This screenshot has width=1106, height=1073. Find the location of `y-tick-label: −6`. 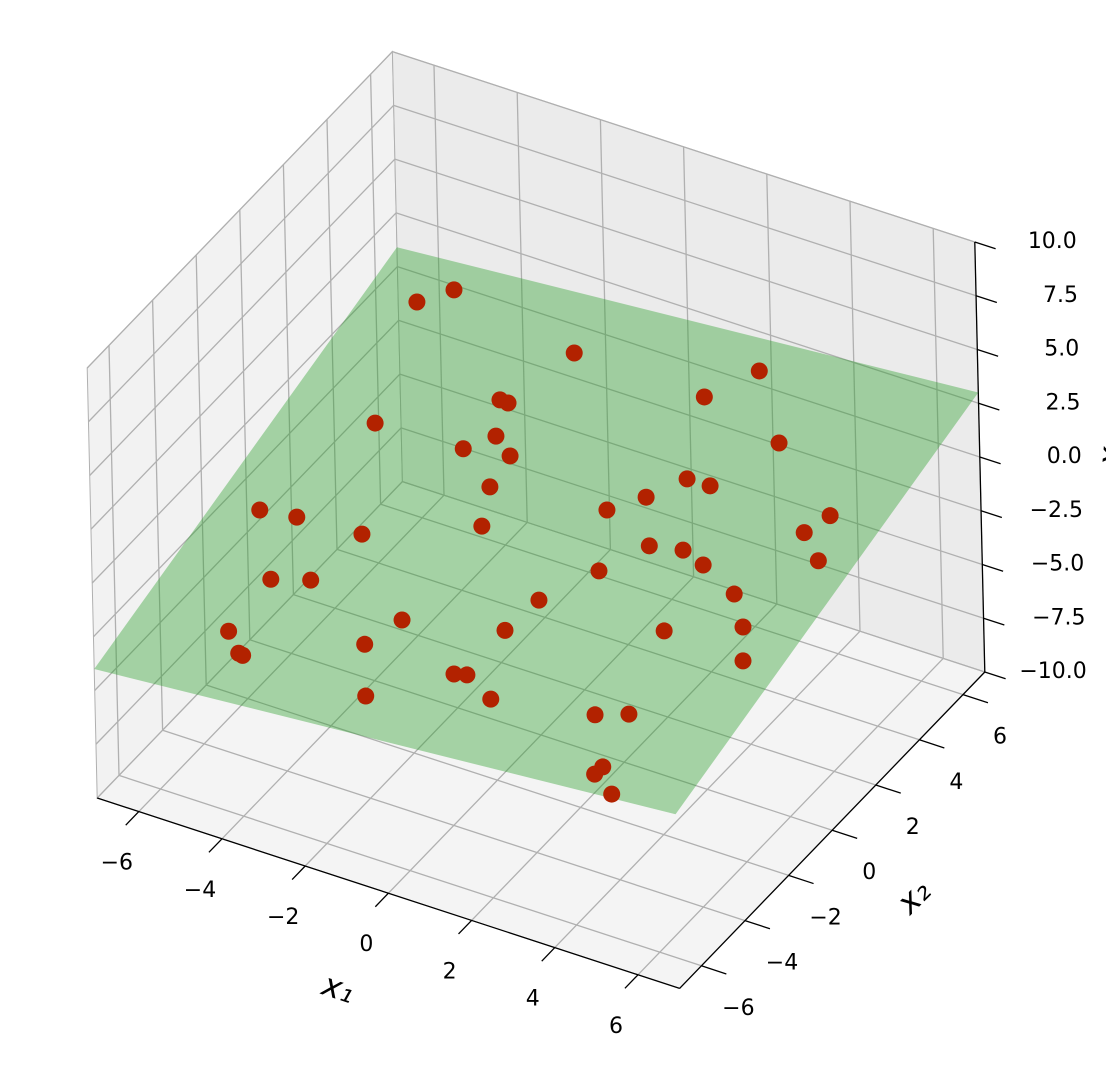

y-tick-label: −6 is located at coordinates (738, 1008).